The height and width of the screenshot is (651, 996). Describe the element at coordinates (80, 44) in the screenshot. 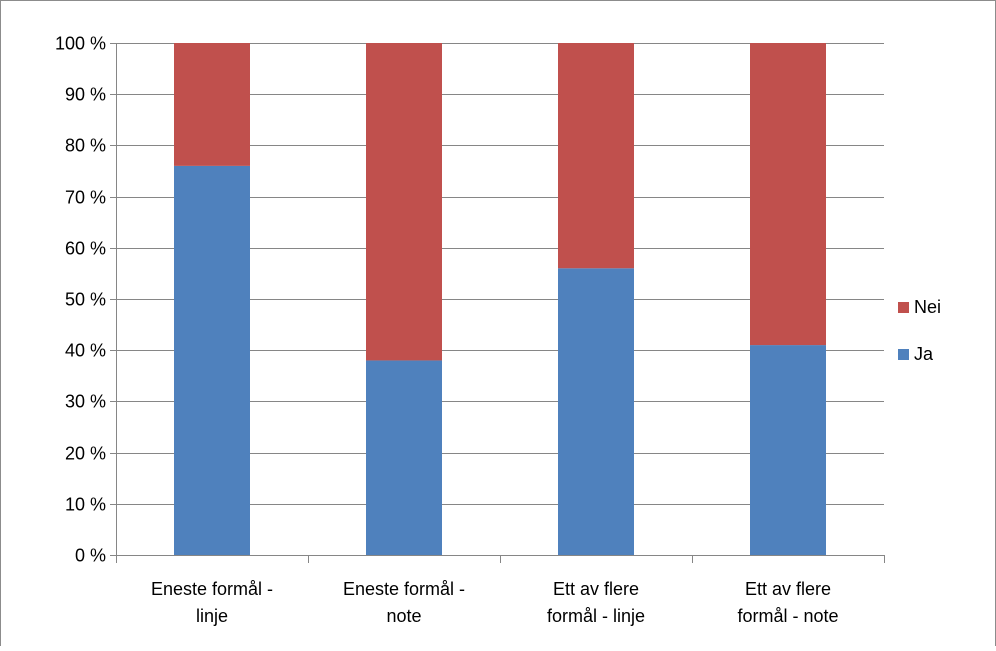

I see `y-tick-label: 100 %` at that location.